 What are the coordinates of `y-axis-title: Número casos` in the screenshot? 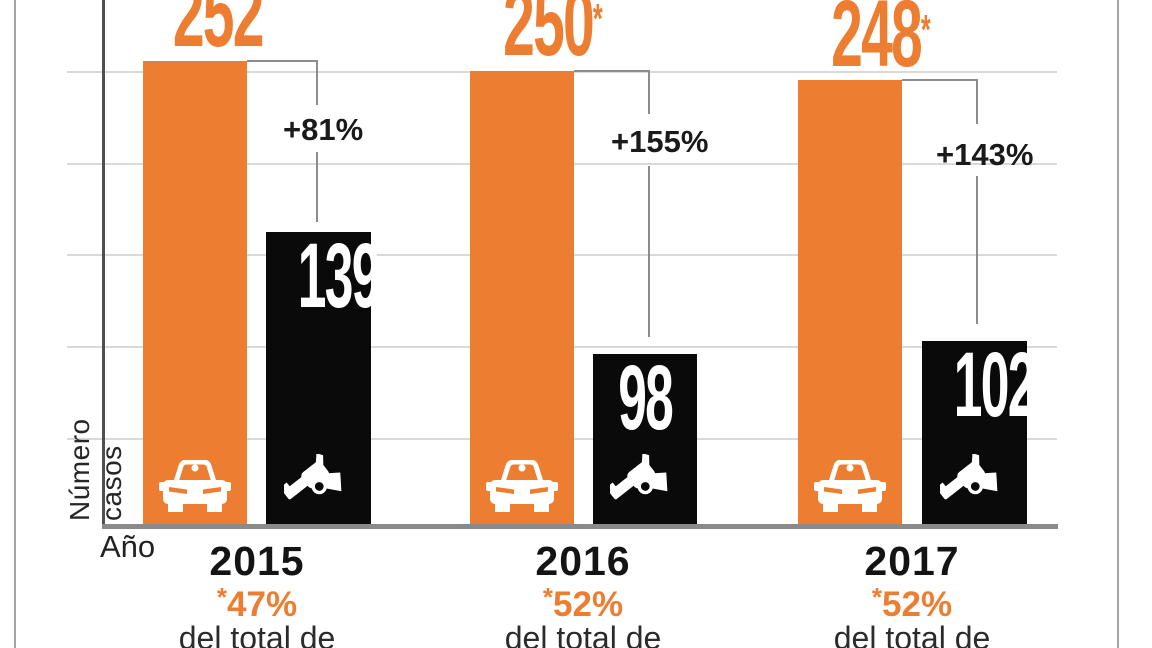 It's located at (95, 469).